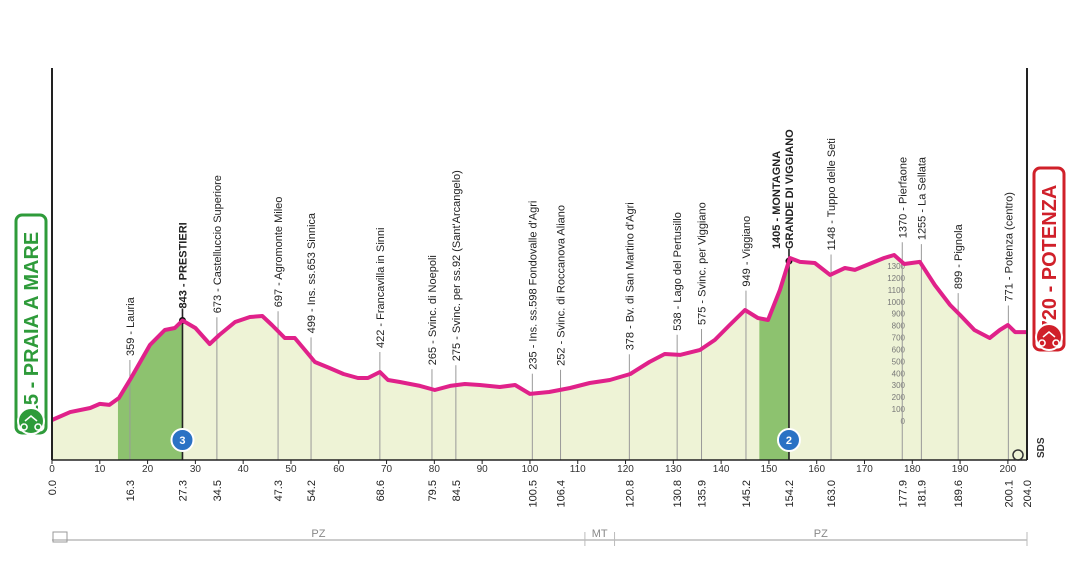 This screenshot has width=1068, height=580. What do you see at coordinates (562, 285) in the screenshot?
I see `waypoint-label: 252 - Svinc. di Roccanova Aliano` at bounding box center [562, 285].